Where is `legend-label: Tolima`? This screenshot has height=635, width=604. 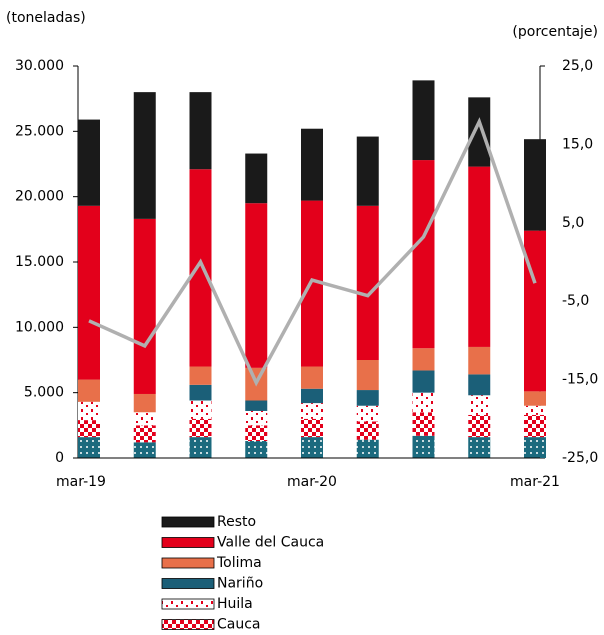 legend-label: Tolima is located at coordinates (239, 563).